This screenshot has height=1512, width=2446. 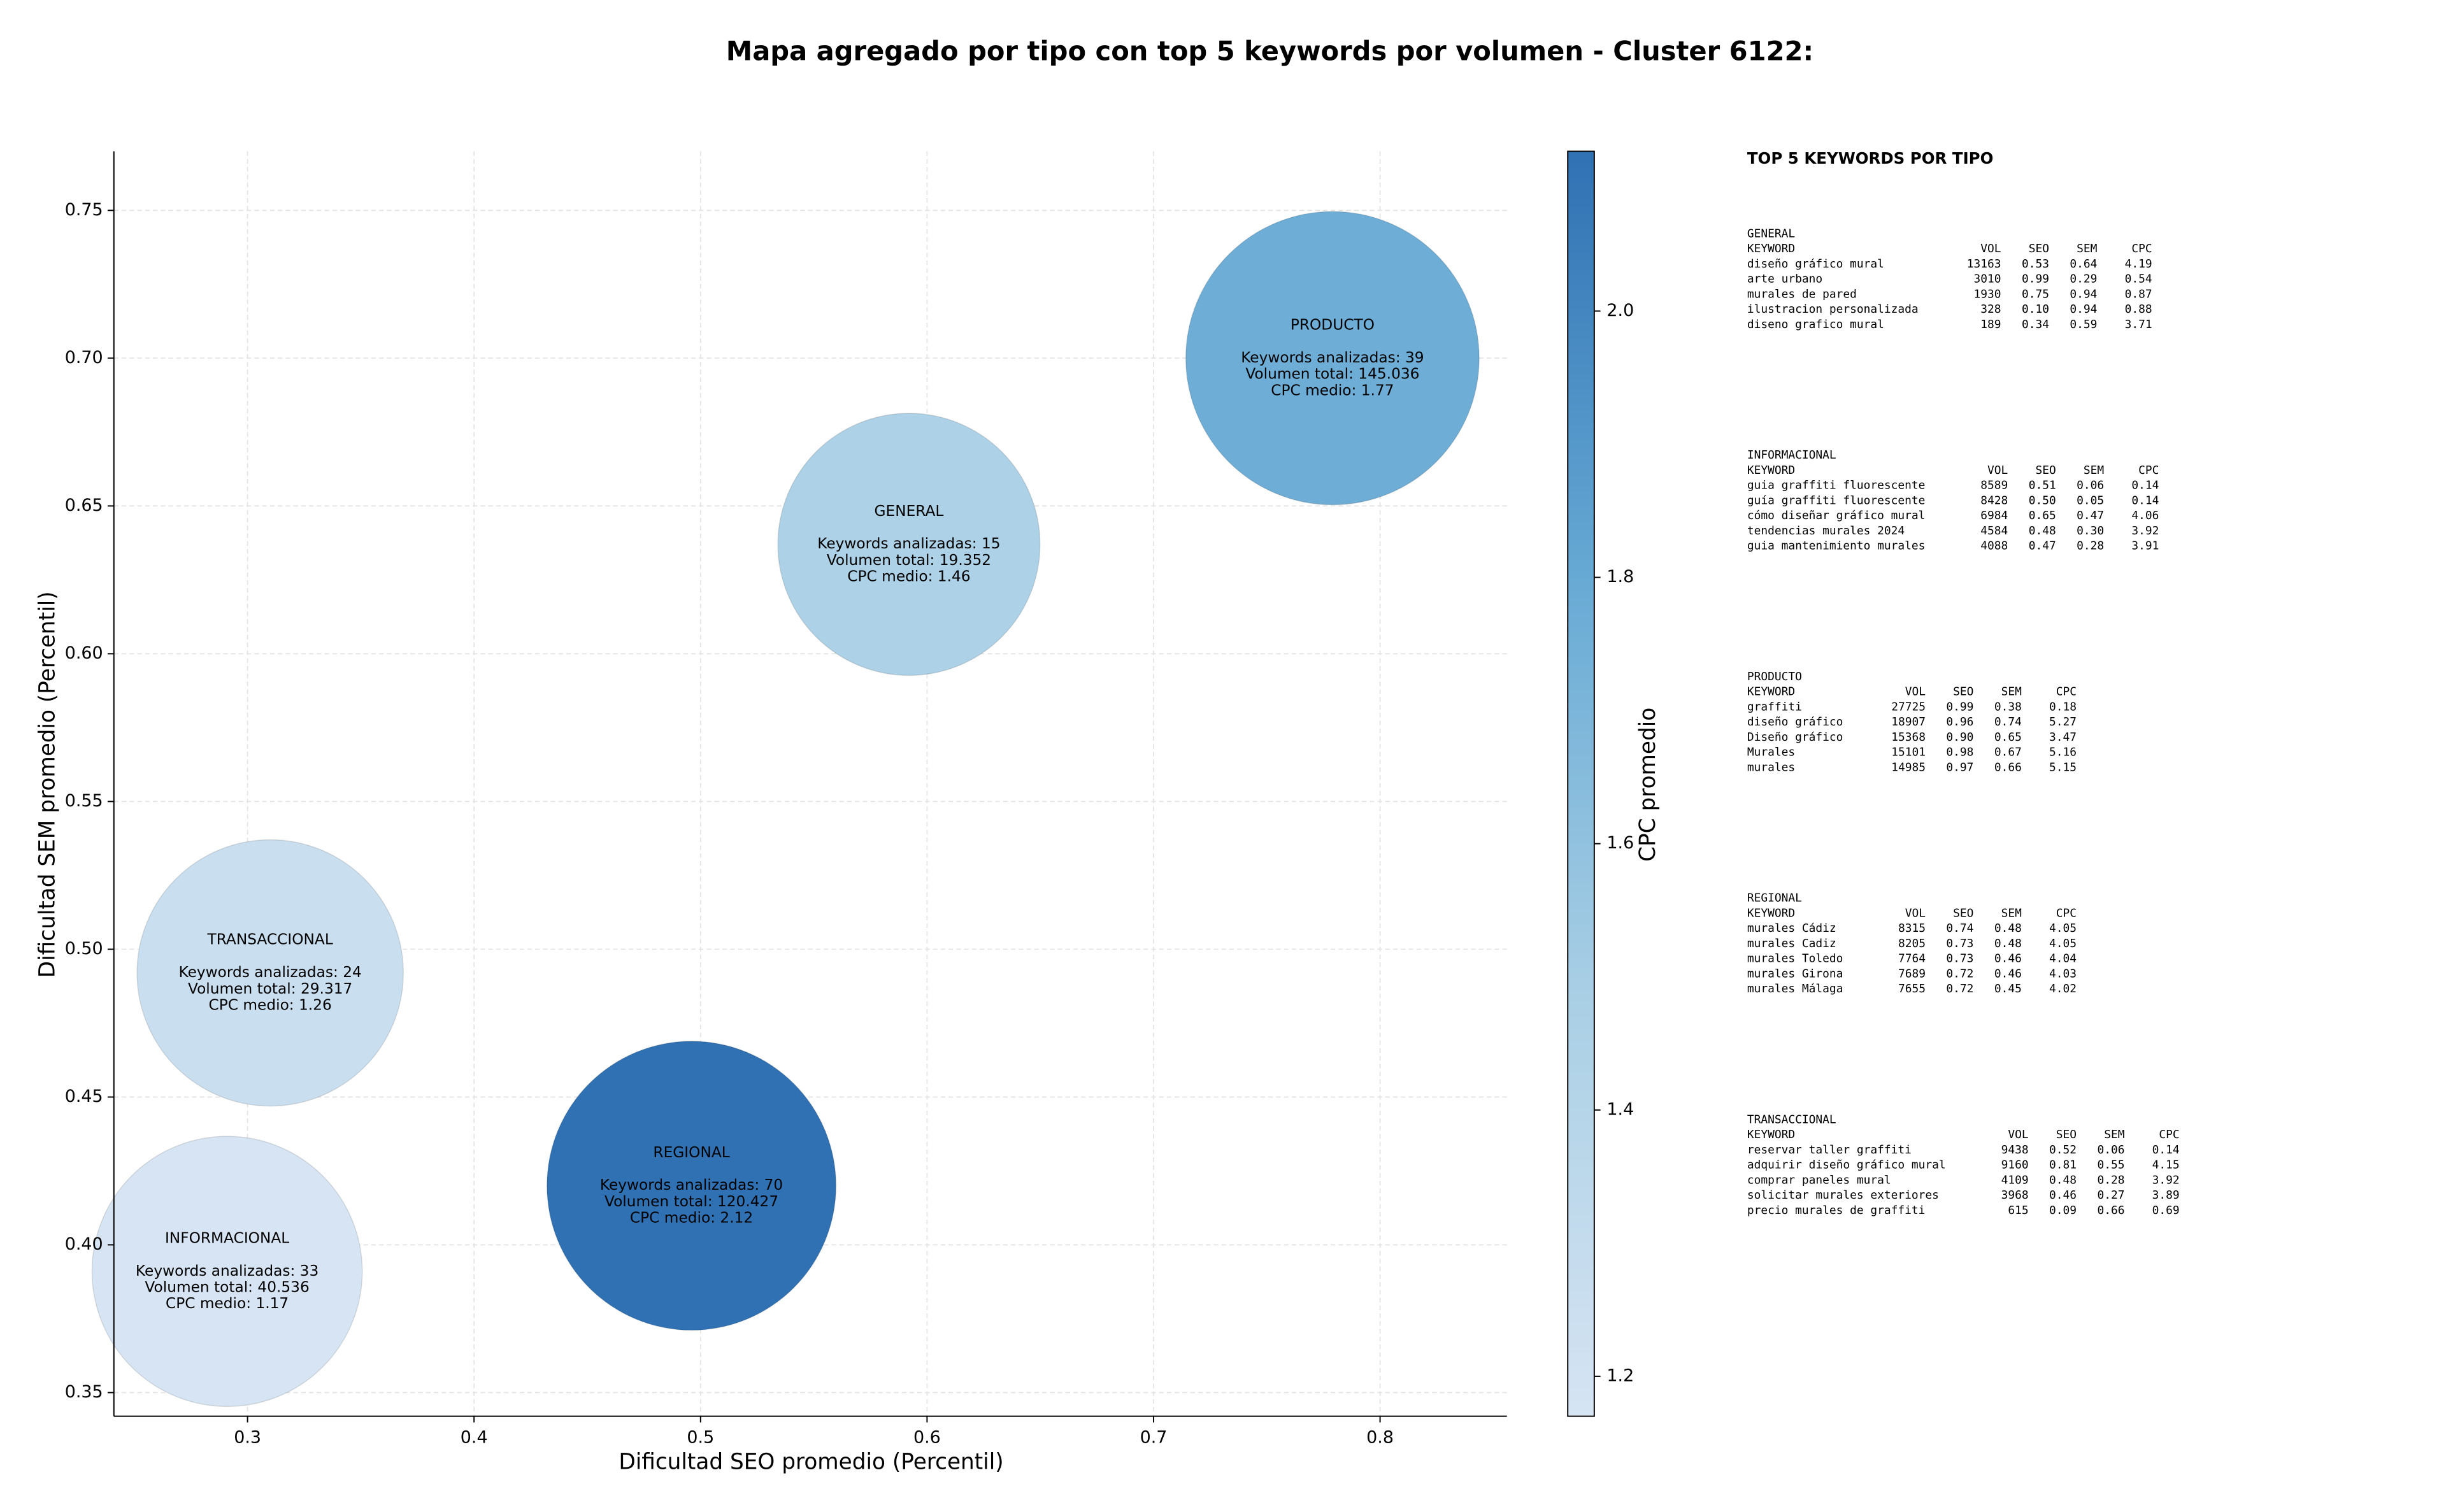 I want to click on colorbar-scale, so click(x=1581, y=783).